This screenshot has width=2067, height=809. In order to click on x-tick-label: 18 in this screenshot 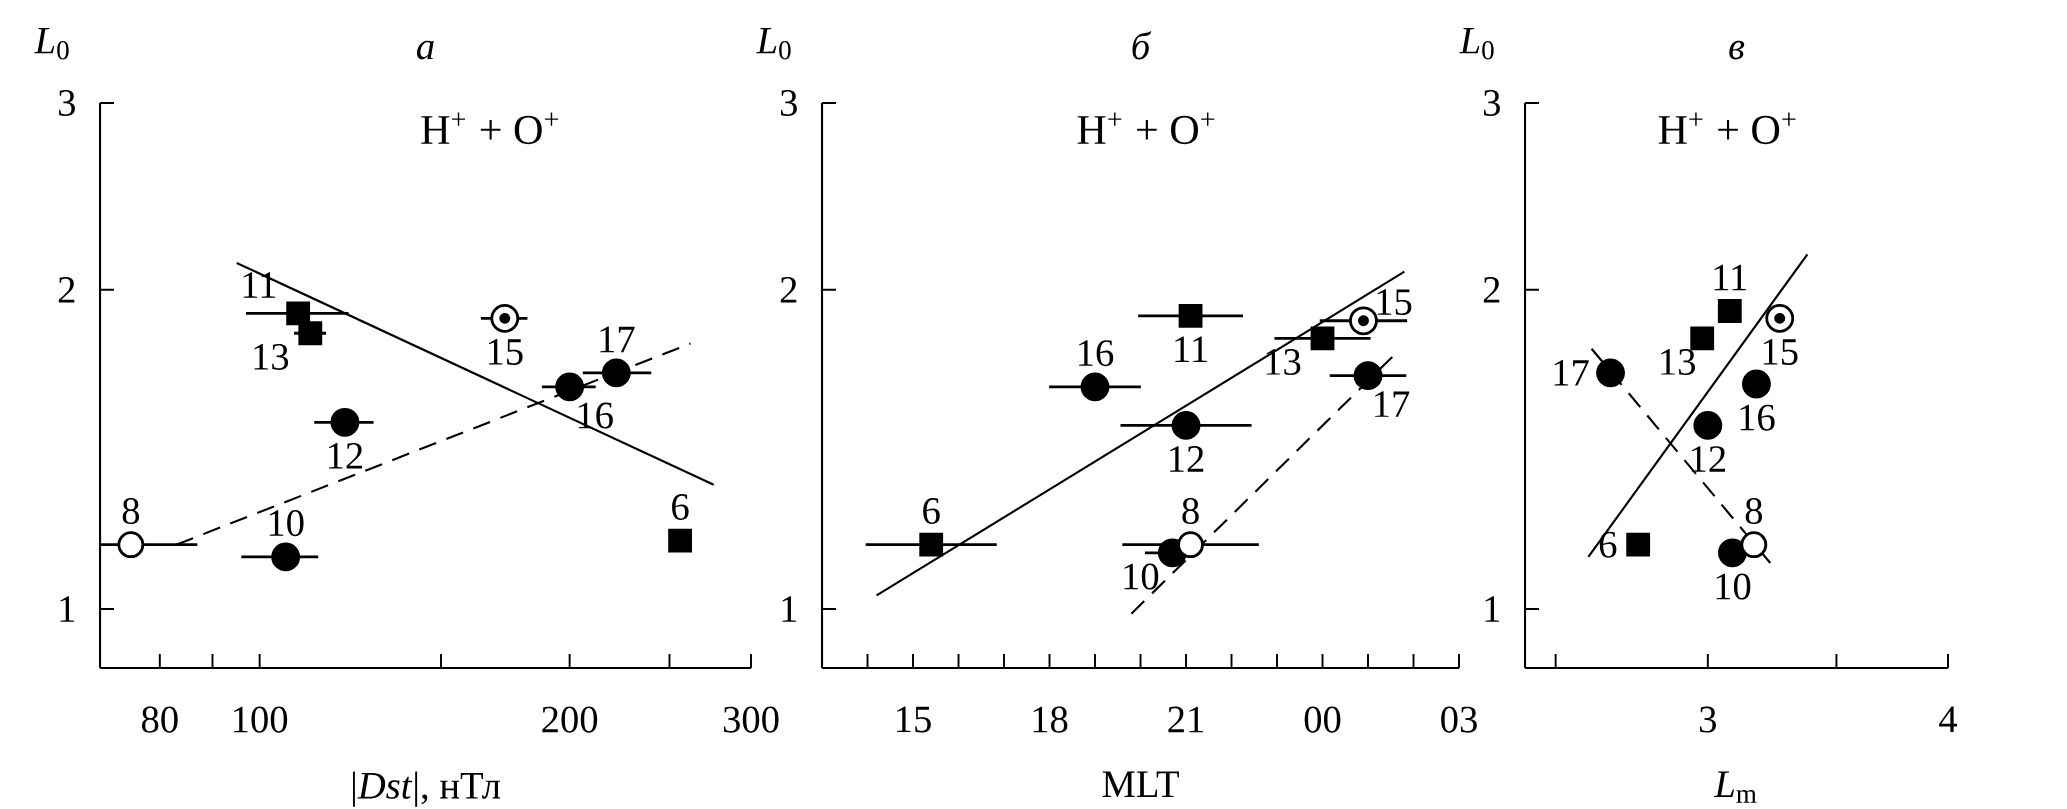, I will do `click(1050, 719)`.